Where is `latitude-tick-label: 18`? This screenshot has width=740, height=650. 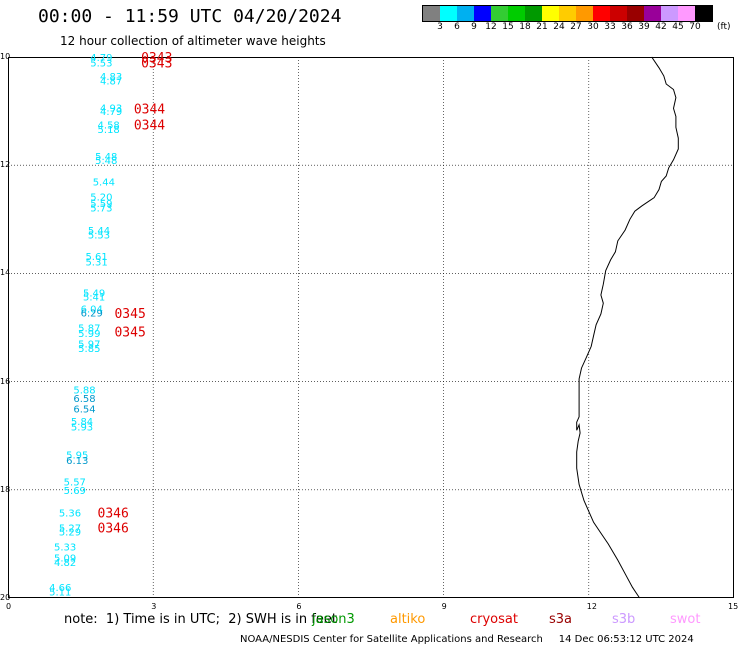
latitude-tick-label: 18 is located at coordinates (5, 489).